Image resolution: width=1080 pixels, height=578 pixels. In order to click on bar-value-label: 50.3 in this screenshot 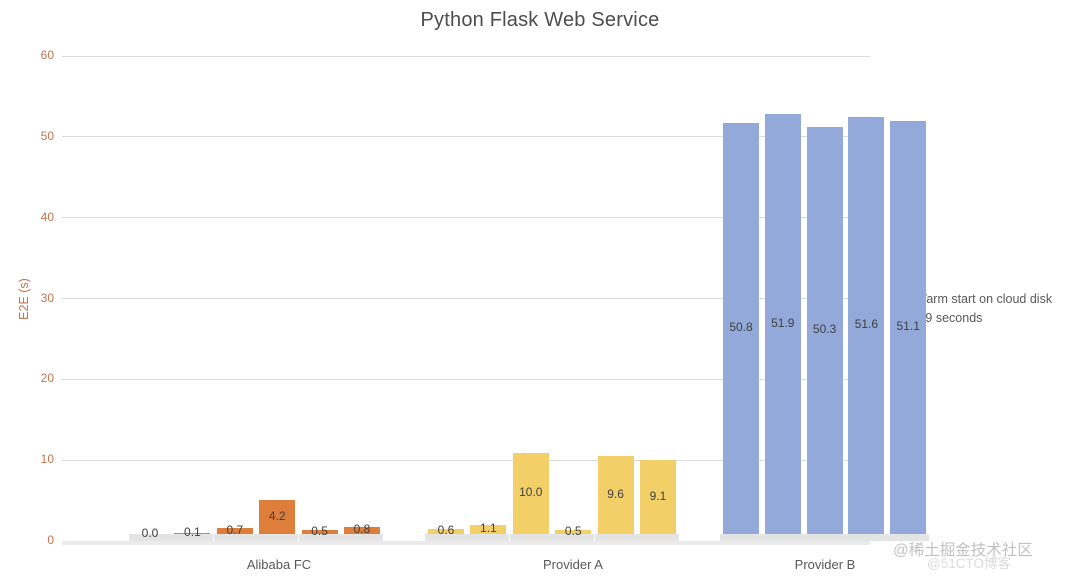, I will do `click(824, 329)`.